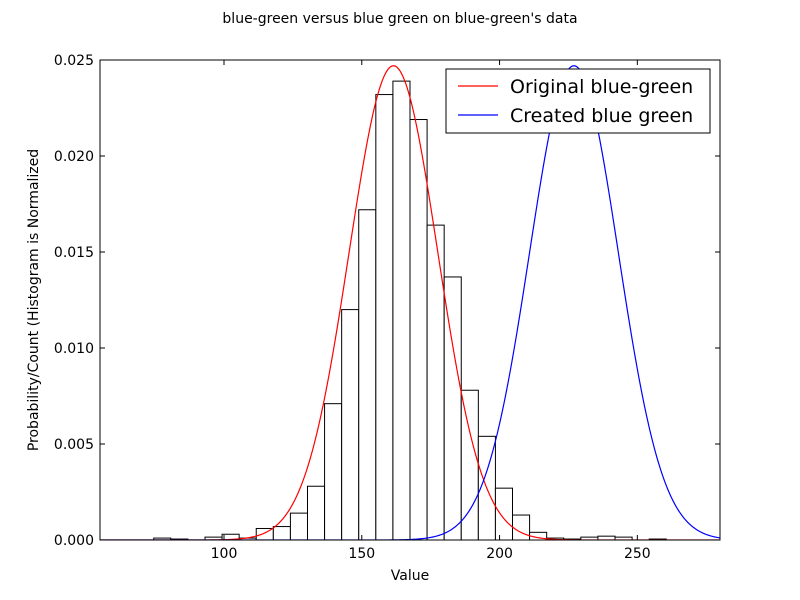 The height and width of the screenshot is (600, 800). Describe the element at coordinates (410, 576) in the screenshot. I see `x-axis-label: Value` at that location.